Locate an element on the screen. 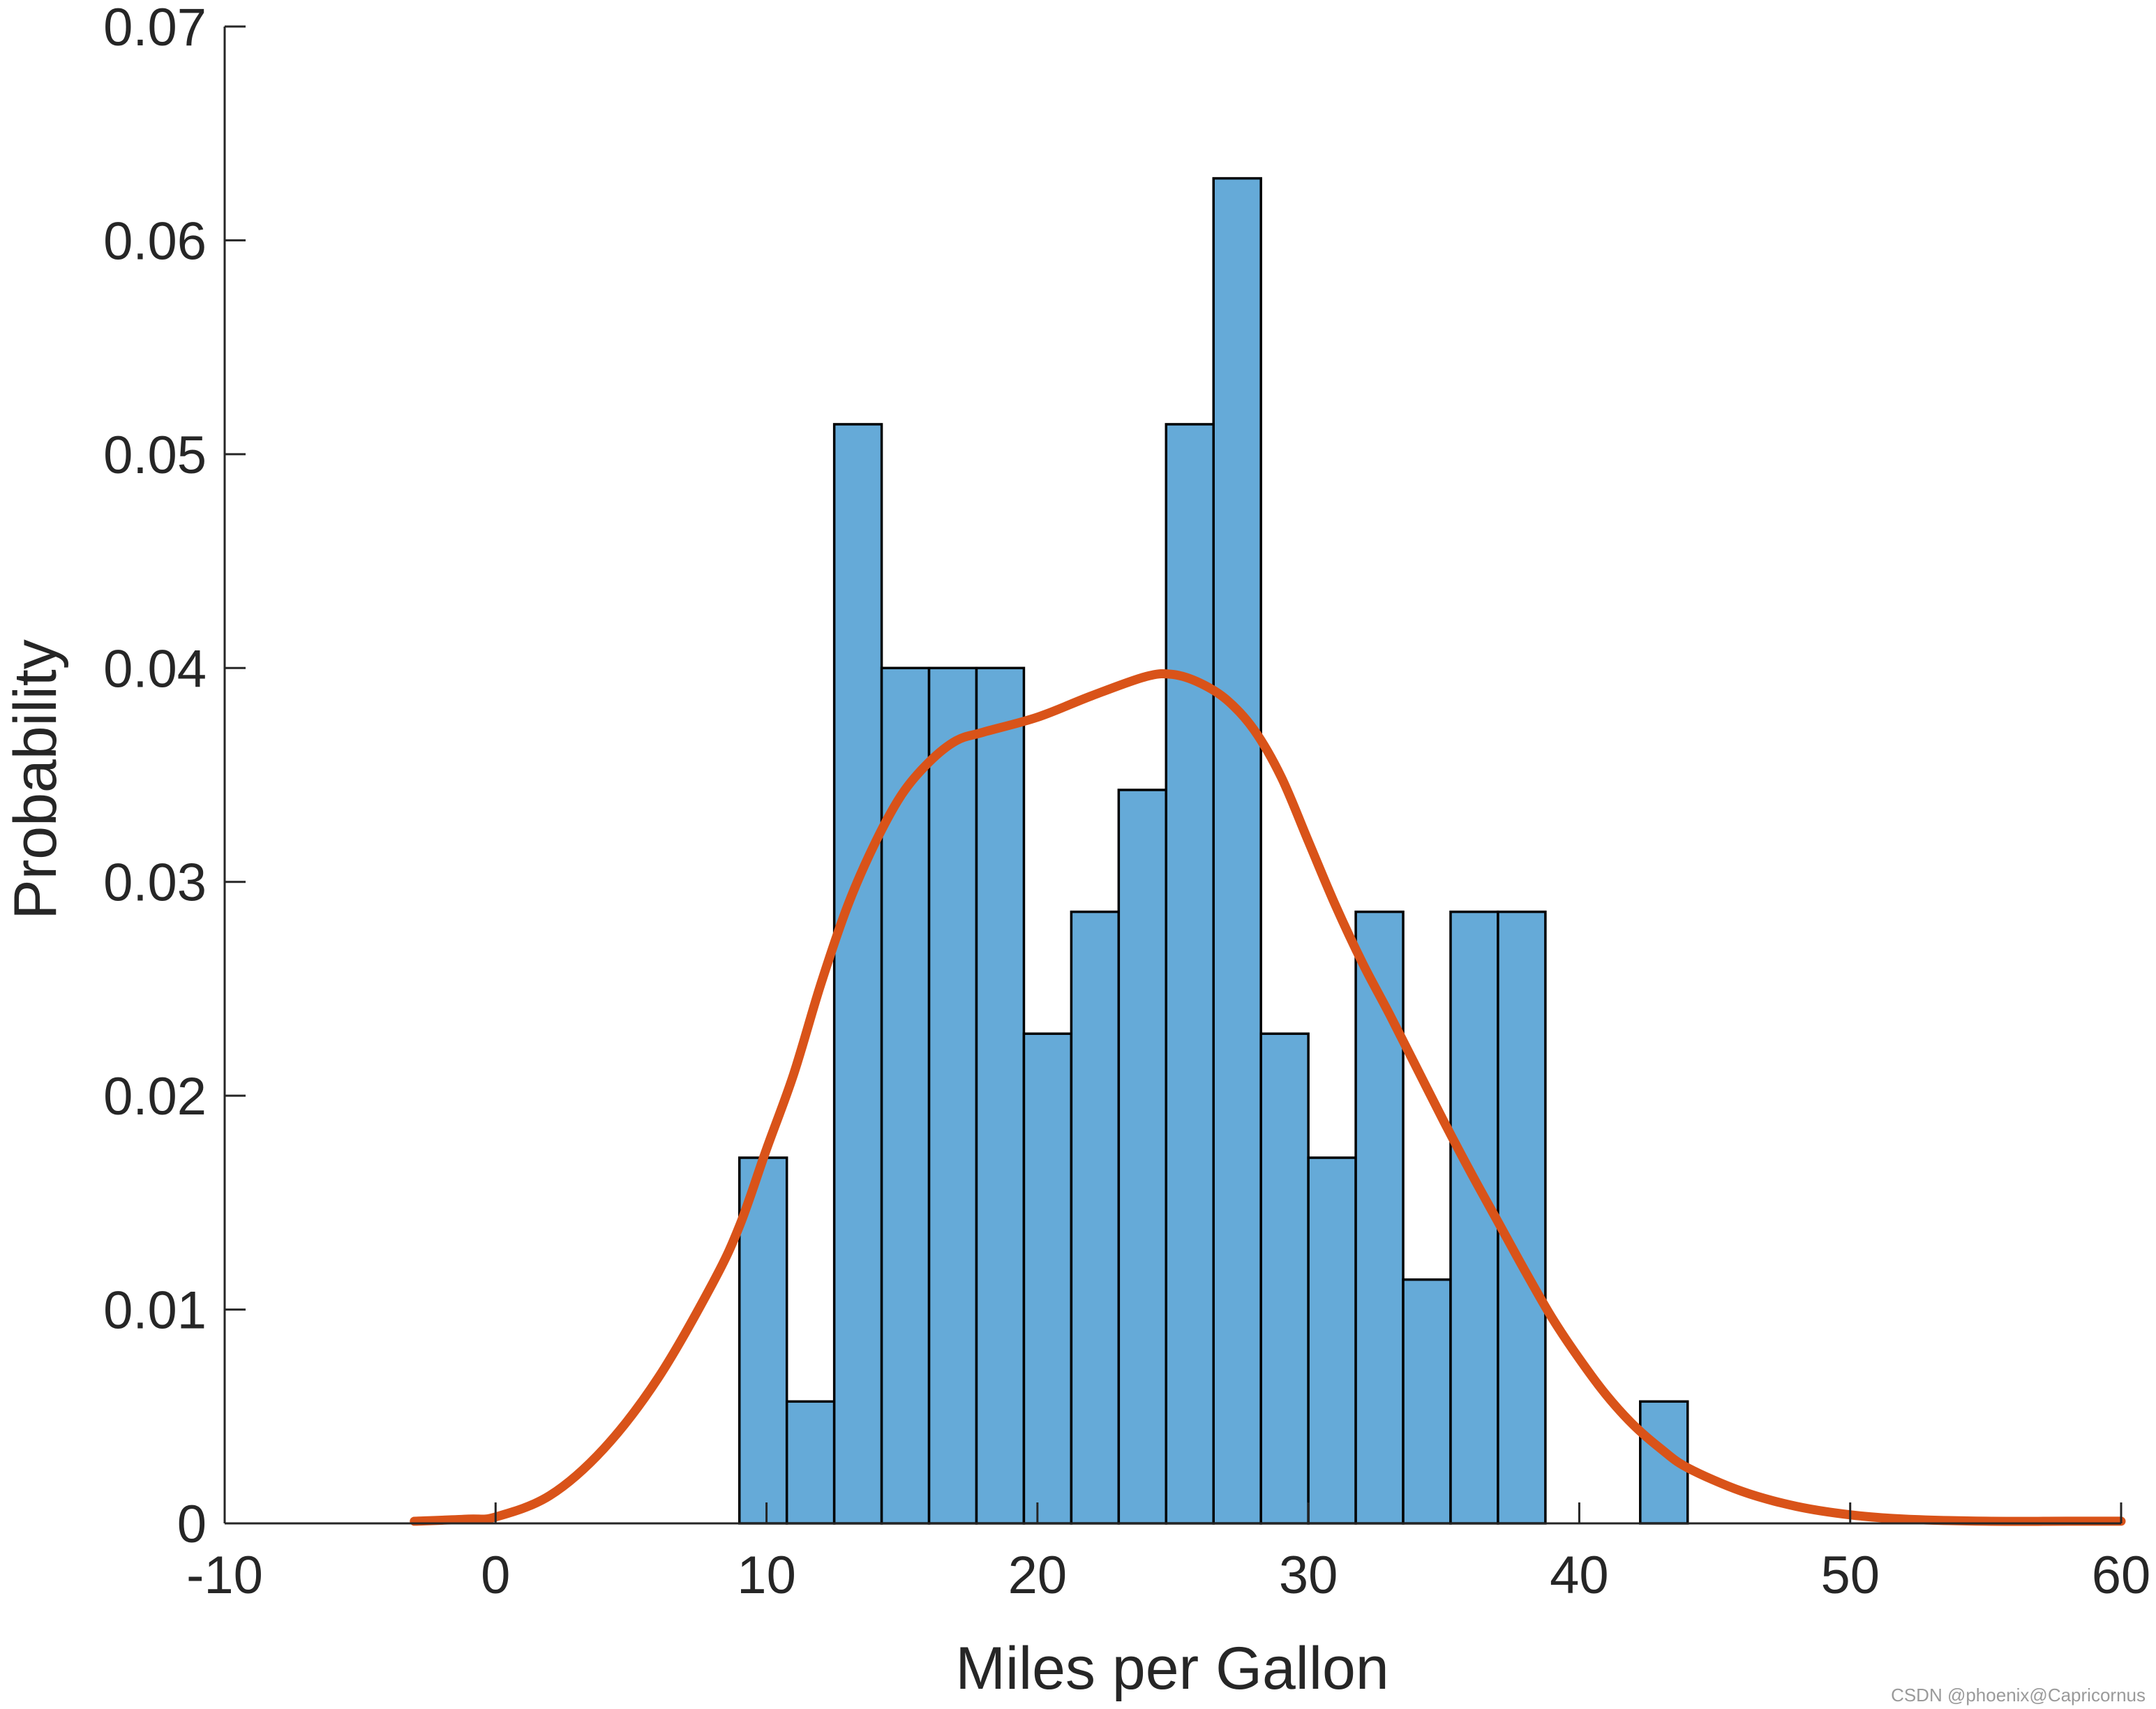  x-axis-ticks: -10 0 10 20 30 40 50 60 is located at coordinates (1168, 1553).